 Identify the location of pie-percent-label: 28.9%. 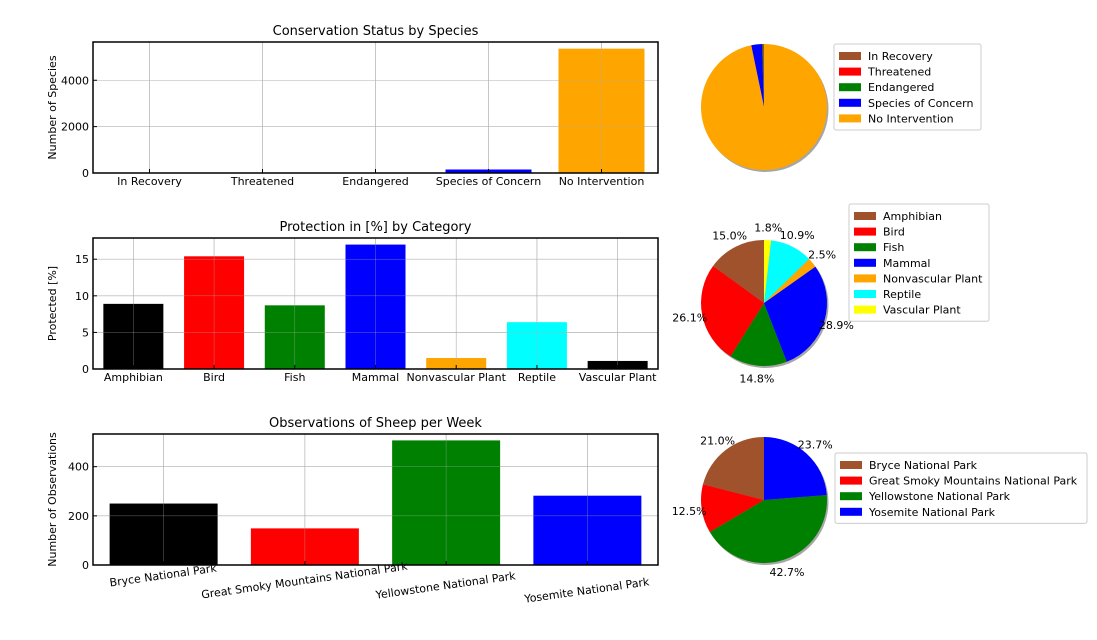
(836, 325).